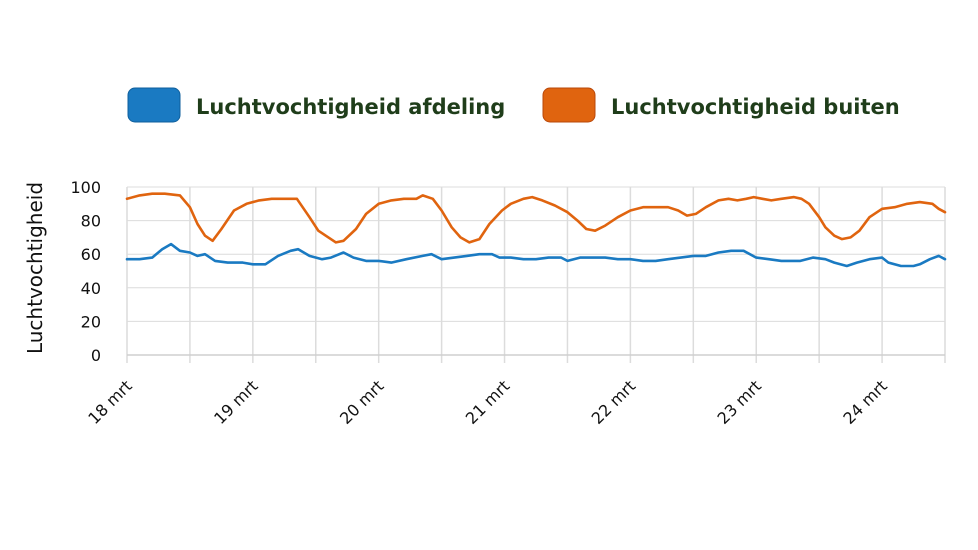 The height and width of the screenshot is (550, 978). What do you see at coordinates (85, 187) in the screenshot?
I see `y-tick-label: 100` at bounding box center [85, 187].